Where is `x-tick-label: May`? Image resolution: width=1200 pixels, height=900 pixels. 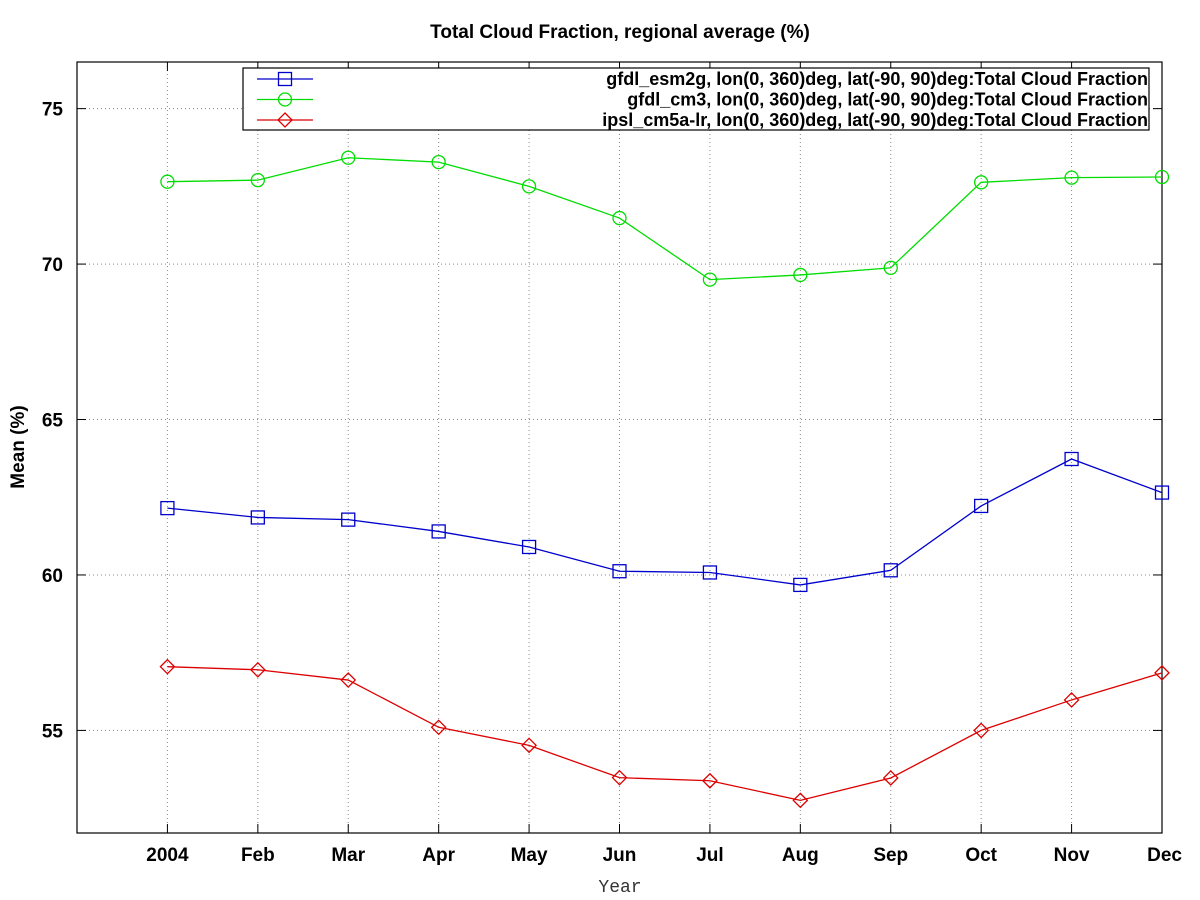 x-tick-label: May is located at coordinates (529, 855).